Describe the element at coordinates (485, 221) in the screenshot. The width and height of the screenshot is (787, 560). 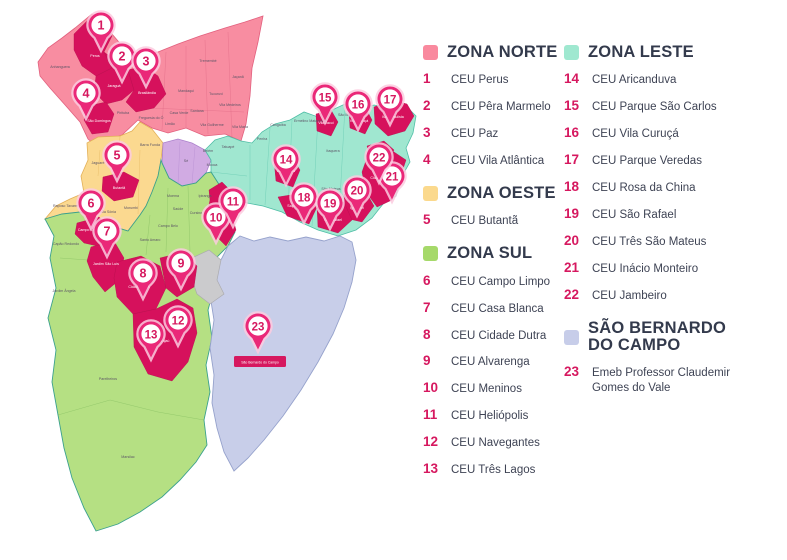
I see `legend-item-label: CEU Butantã` at that location.